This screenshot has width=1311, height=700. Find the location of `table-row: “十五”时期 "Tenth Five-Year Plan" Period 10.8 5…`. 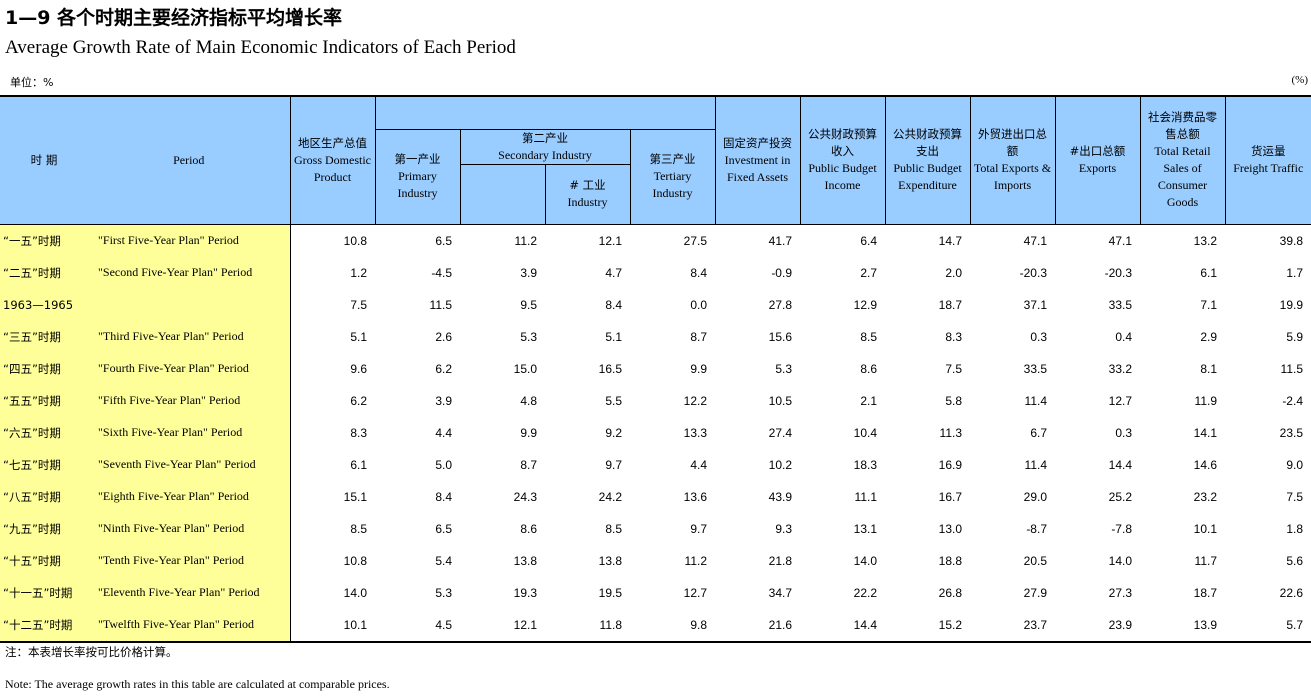

table-row: “十五”时期 "Tenth Five-Year Plan" Period 10.8 5… is located at coordinates (655, 560).